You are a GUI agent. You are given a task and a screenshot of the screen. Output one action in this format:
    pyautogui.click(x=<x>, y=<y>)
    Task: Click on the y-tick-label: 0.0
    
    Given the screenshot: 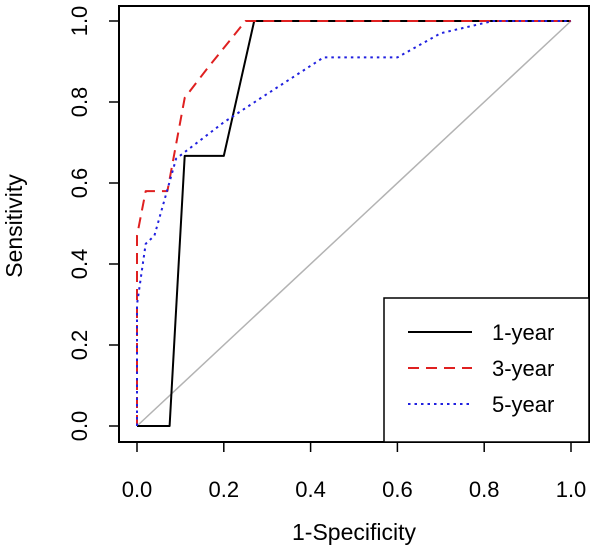 What is the action you would take?
    pyautogui.click(x=79, y=426)
    